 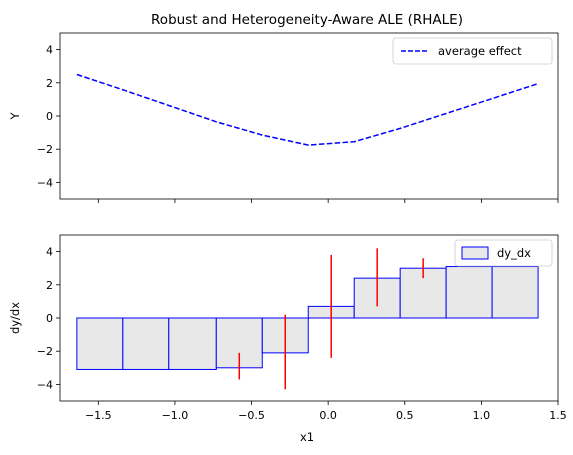 I want to click on bottom-x-tick-label: 0.5, so click(x=405, y=415).